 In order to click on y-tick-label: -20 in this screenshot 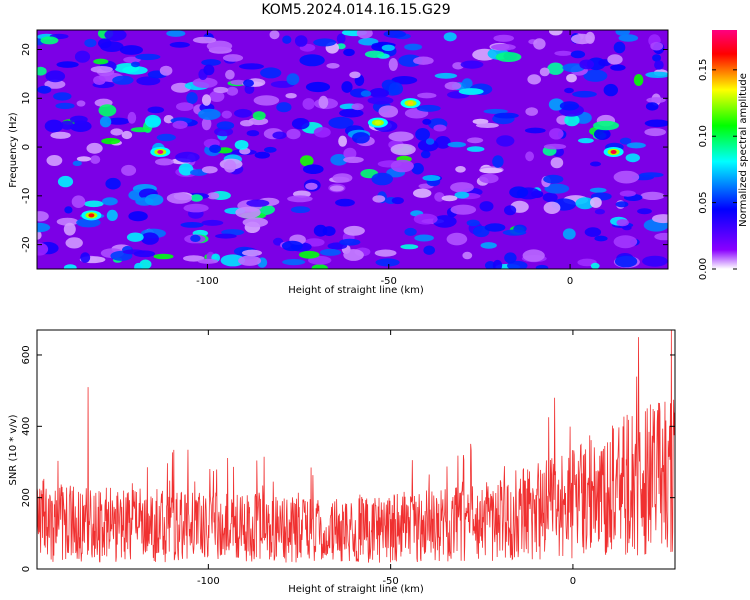, I will do `click(26, 244)`.